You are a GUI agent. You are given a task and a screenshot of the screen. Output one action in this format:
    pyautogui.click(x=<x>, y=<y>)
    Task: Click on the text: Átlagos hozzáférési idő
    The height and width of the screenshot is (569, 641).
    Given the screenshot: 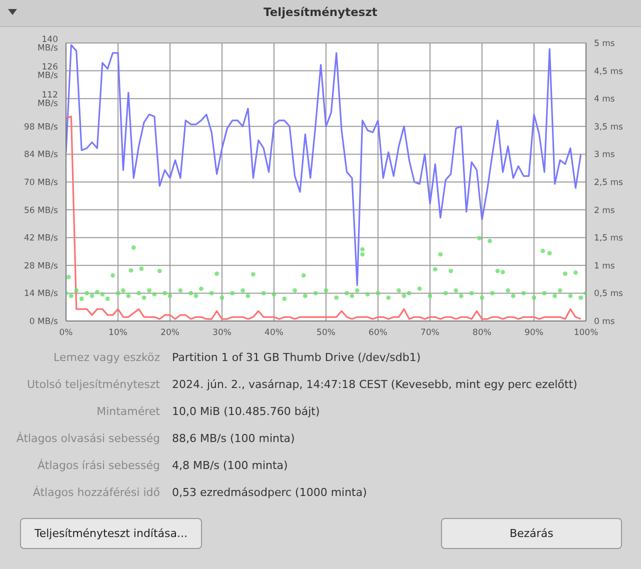 What is the action you would take?
    pyautogui.click(x=96, y=492)
    